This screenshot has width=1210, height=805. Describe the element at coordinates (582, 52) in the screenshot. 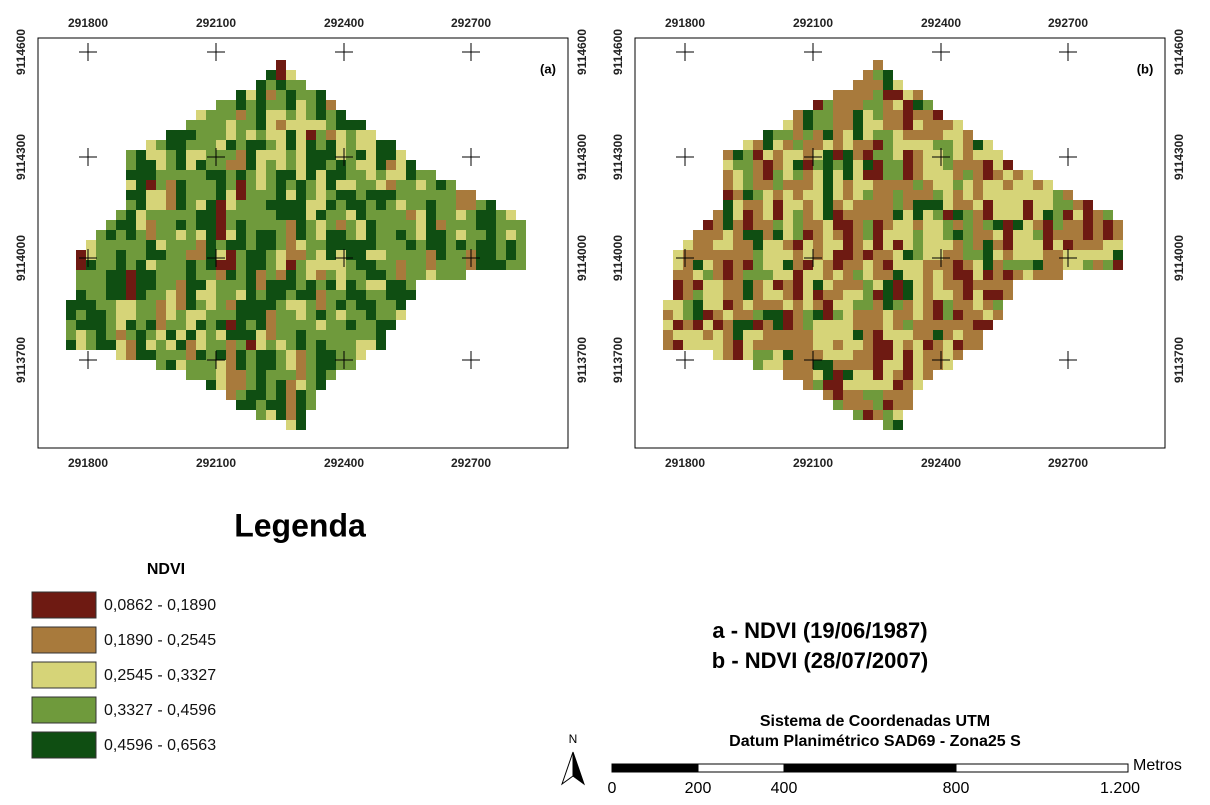

I see `y-coordinate-label: 9114600` at that location.